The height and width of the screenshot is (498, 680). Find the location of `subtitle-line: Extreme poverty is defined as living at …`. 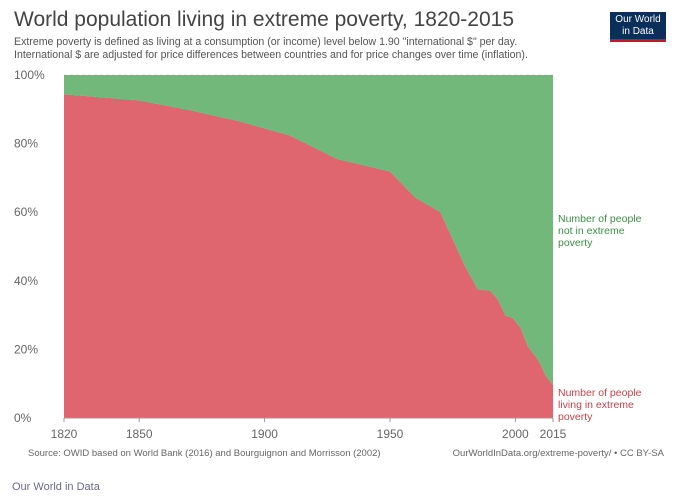

subtitle-line: Extreme poverty is defined as living at … is located at coordinates (266, 42).